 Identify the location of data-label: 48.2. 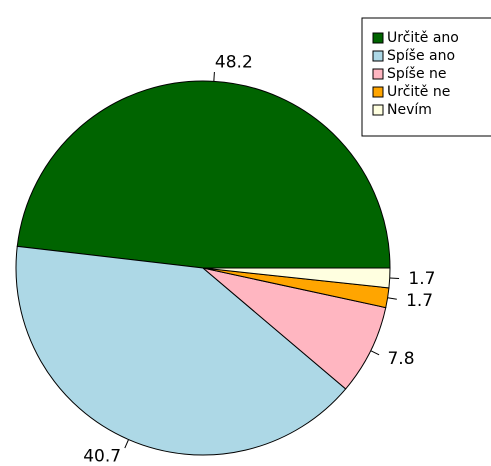
(234, 63).